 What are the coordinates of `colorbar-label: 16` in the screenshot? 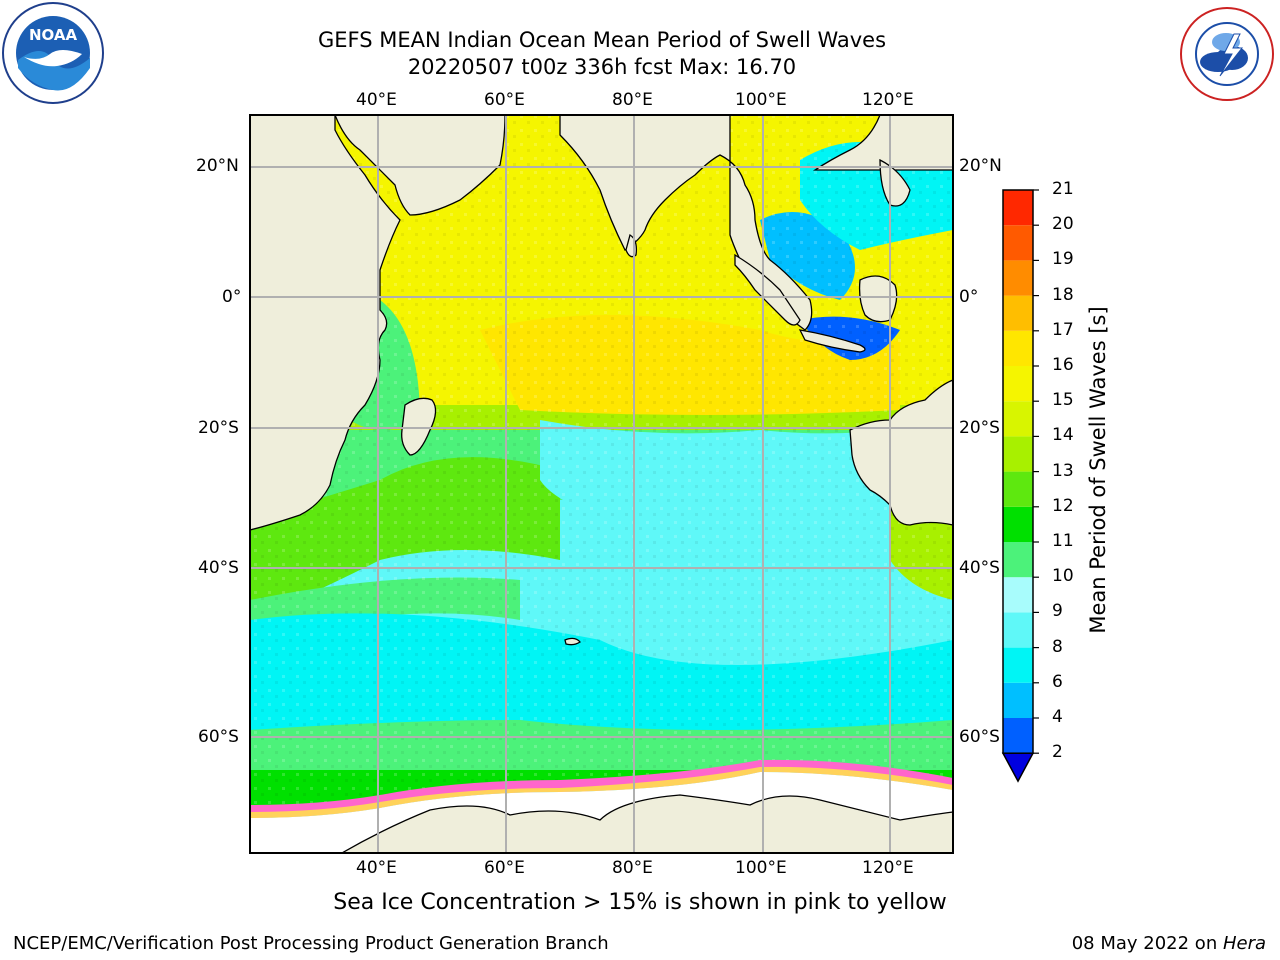 It's located at (1063, 365).